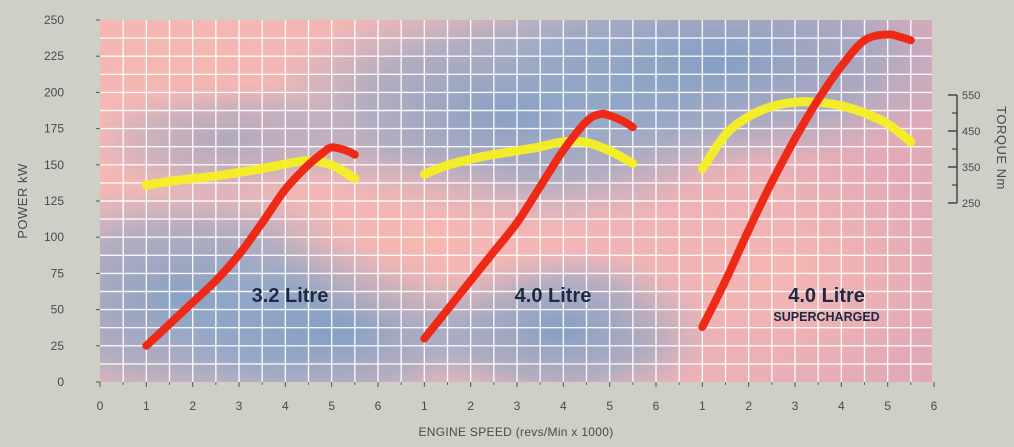 The height and width of the screenshot is (447, 1014). I want to click on x-axis-label: ENGINE SPEED (revs/Min x 1000), so click(515, 432).